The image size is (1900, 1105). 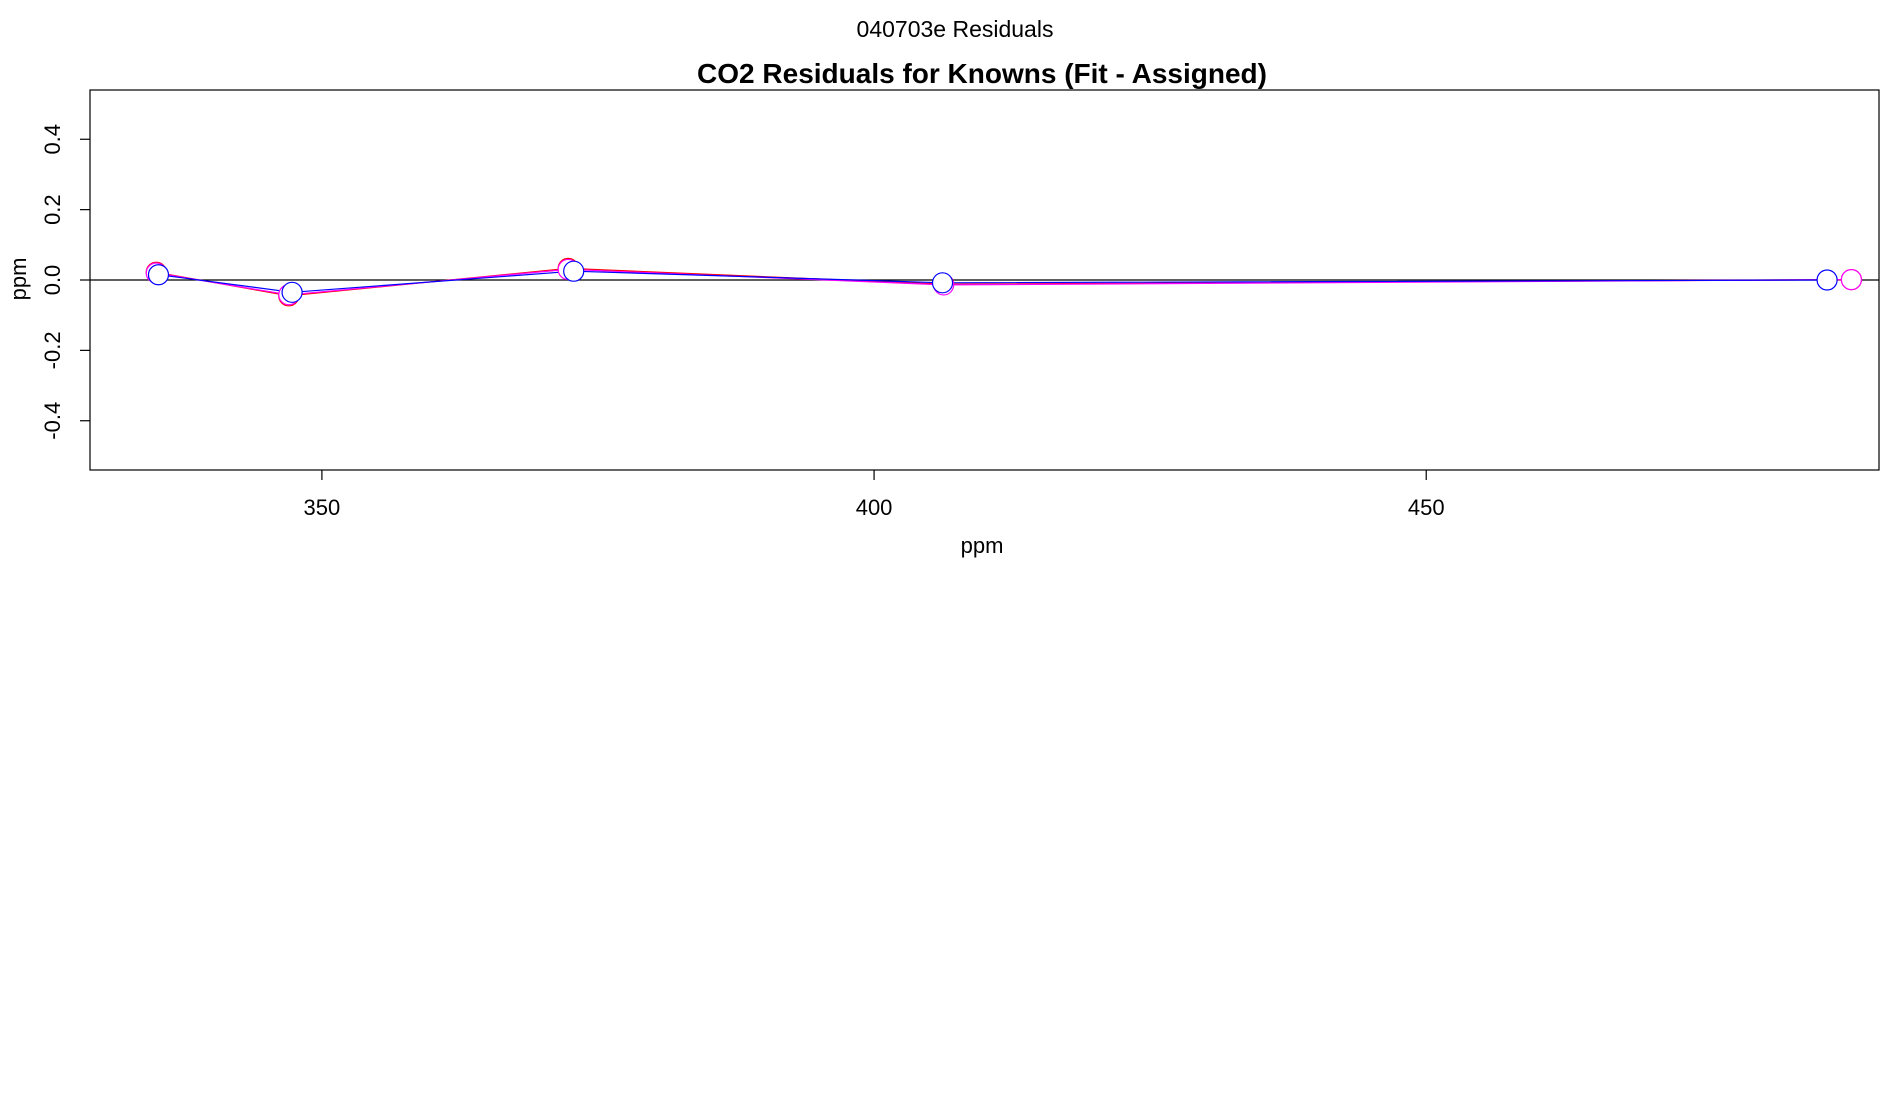 I want to click on figure-suptitle: 040703e Residuals, so click(x=955, y=29).